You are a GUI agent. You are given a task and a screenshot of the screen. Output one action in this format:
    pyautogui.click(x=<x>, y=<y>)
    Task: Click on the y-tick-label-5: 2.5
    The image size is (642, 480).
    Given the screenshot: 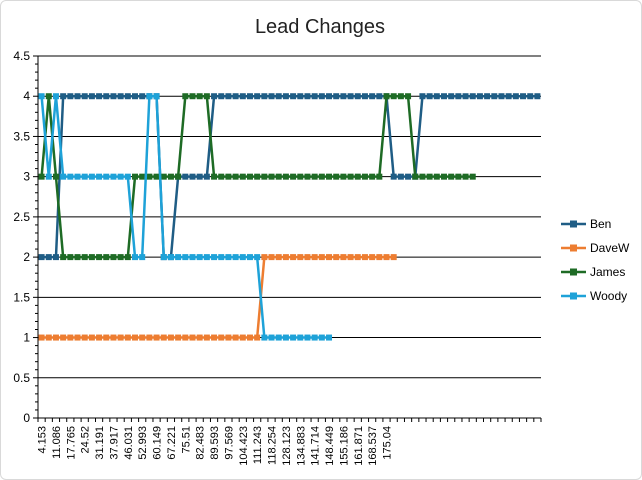 What is the action you would take?
    pyautogui.click(x=21, y=217)
    